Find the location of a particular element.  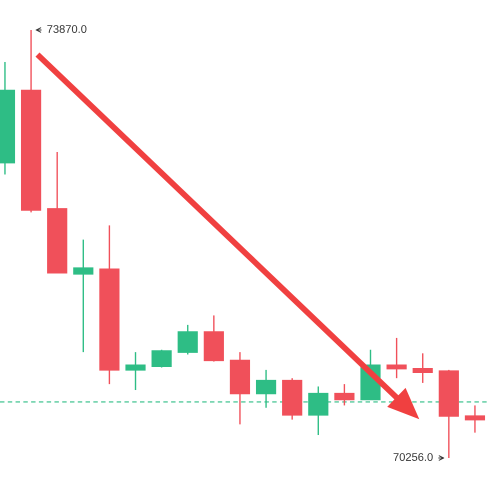

annotation: 70256.0 is located at coordinates (413, 457).